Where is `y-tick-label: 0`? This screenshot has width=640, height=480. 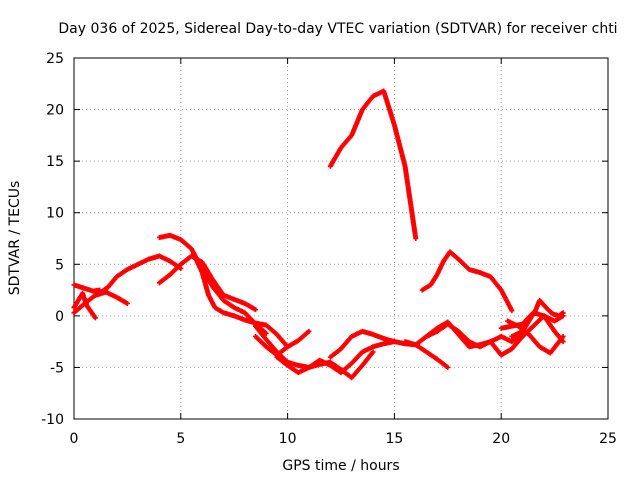
y-tick-label: 0 is located at coordinates (59, 317).